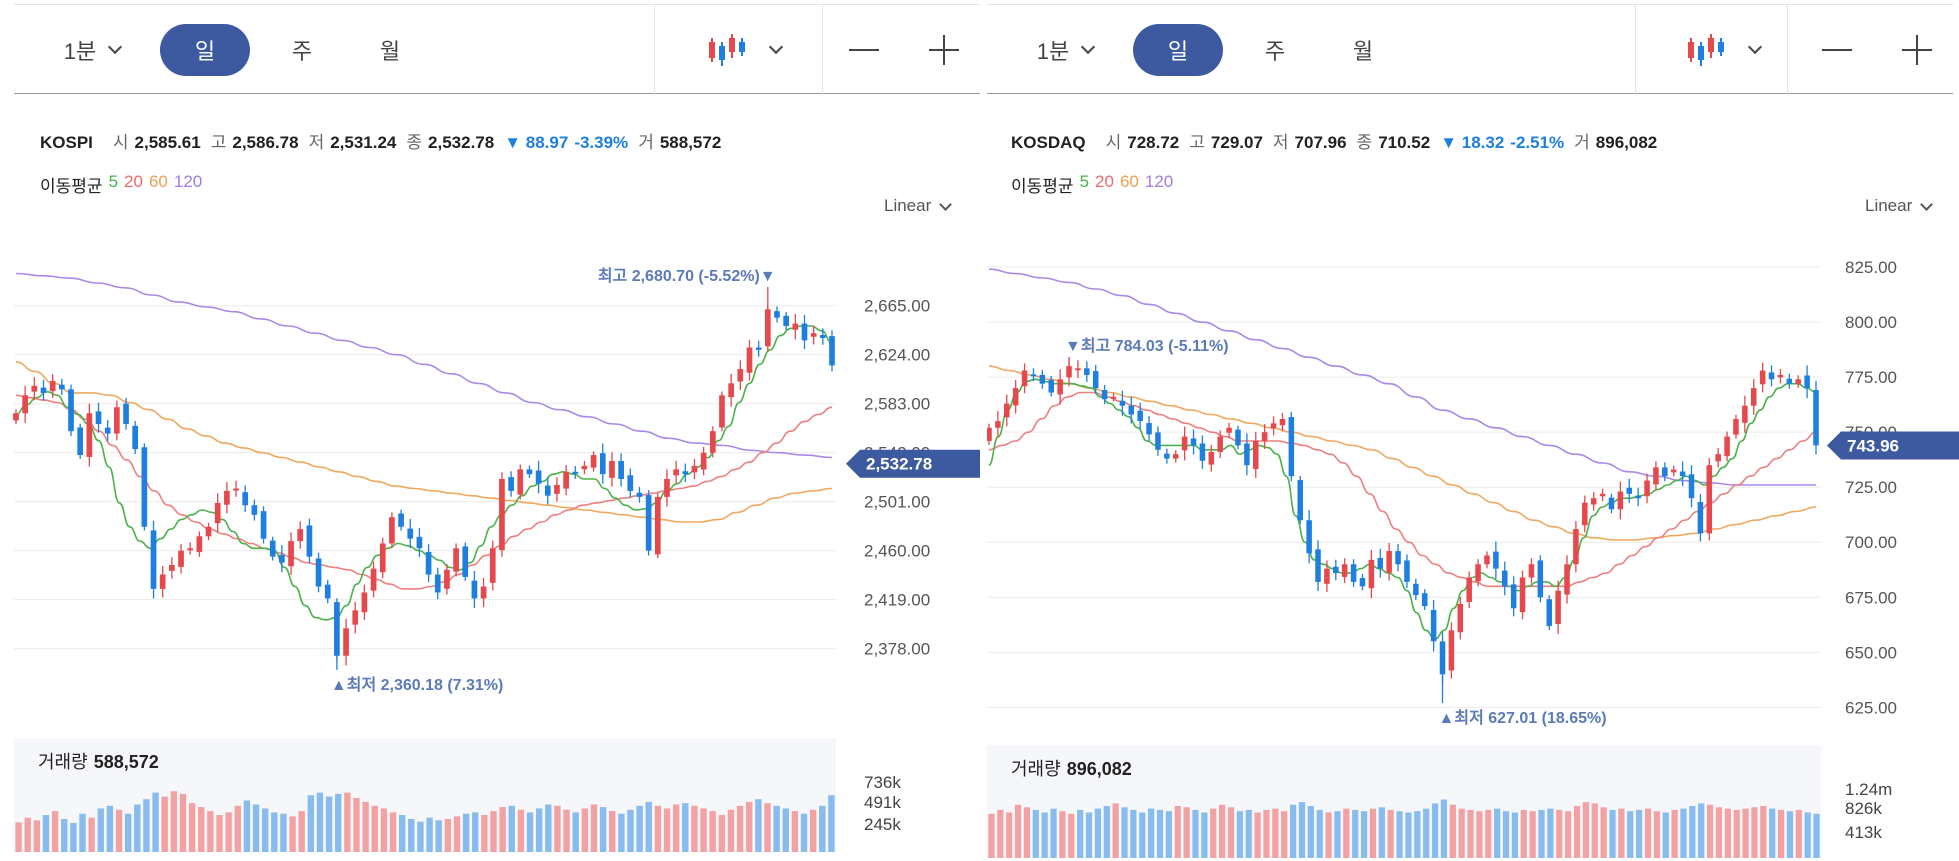  Describe the element at coordinates (1582, 142) in the screenshot. I see `volume-label: 거` at that location.